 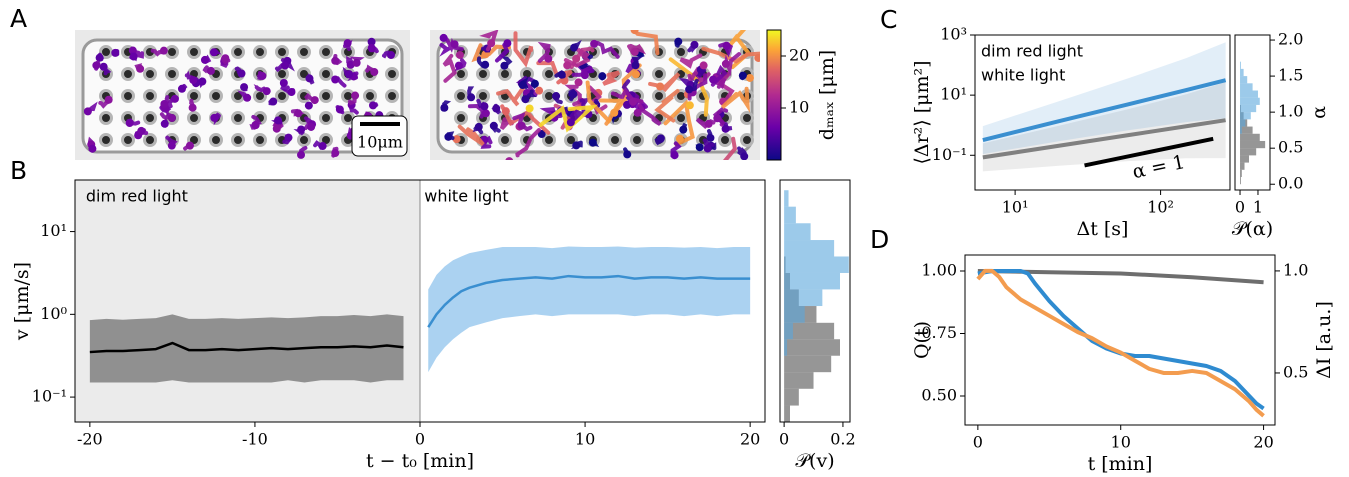 What do you see at coordinates (53, 230) in the screenshot?
I see `y-tick-label: 10¹` at bounding box center [53, 230].